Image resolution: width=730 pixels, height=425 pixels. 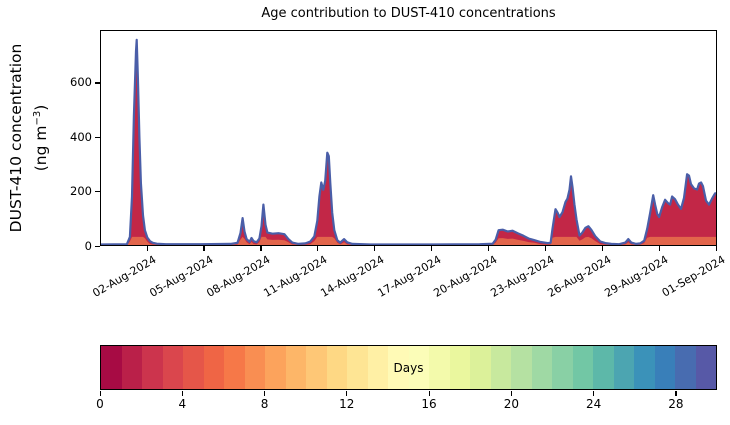 I want to click on colorbar-tick-label: 0, so click(x=100, y=404).